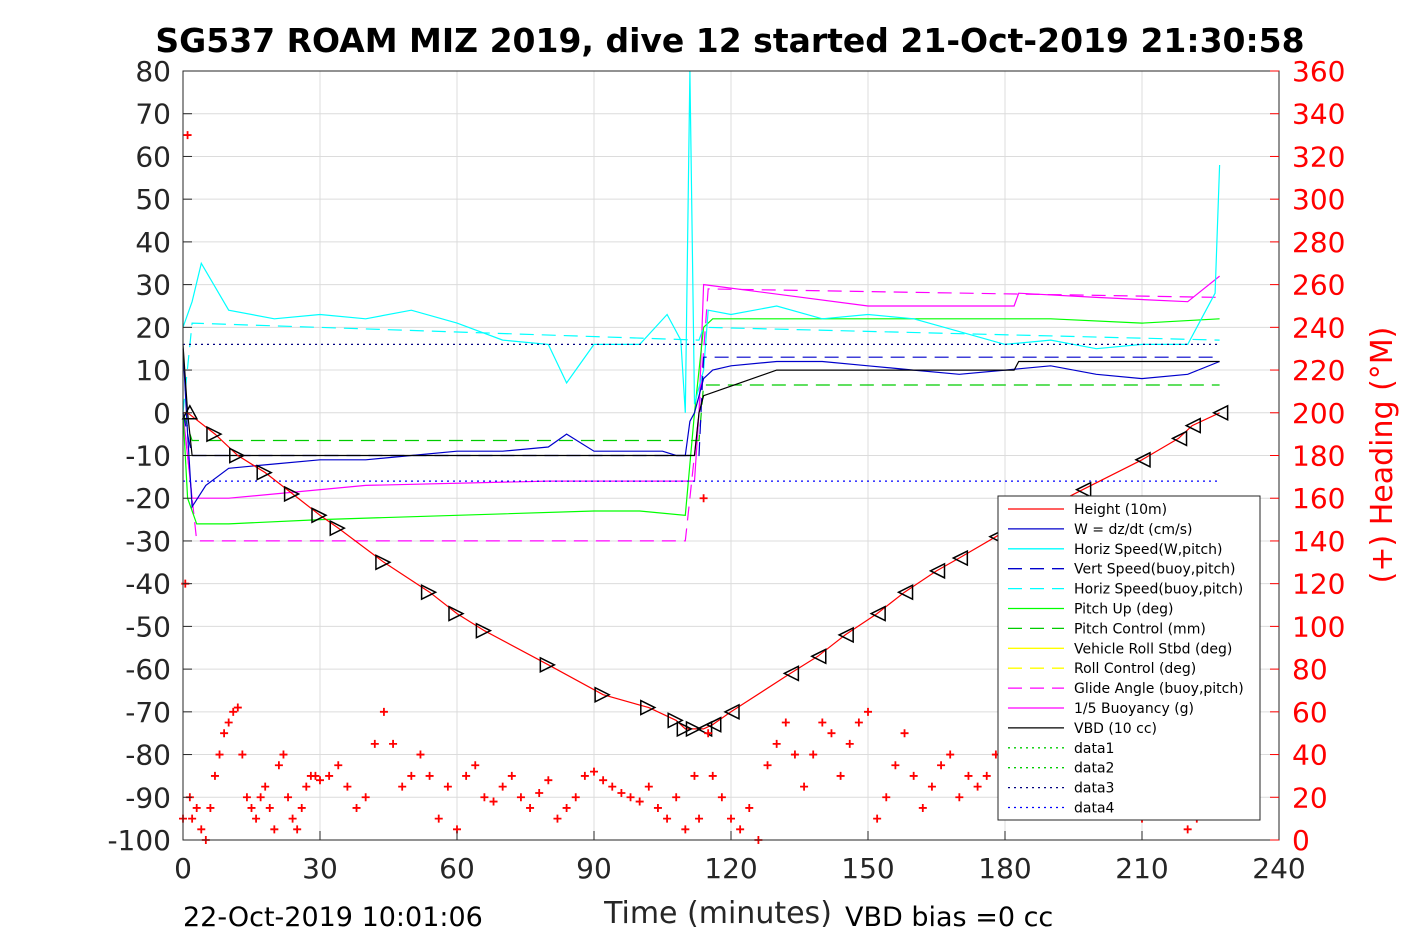 The height and width of the screenshot is (945, 1417). I want to click on footer-date: 22-Oct-2019 10:01:06, so click(333, 917).